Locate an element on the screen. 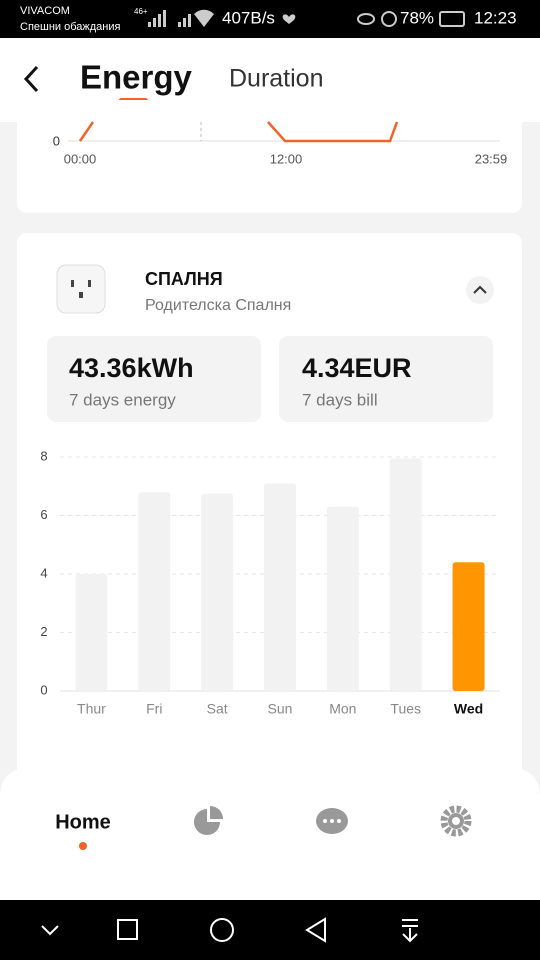 This screenshot has height=960, width=540. tab-duration: Duration is located at coordinates (276, 79).